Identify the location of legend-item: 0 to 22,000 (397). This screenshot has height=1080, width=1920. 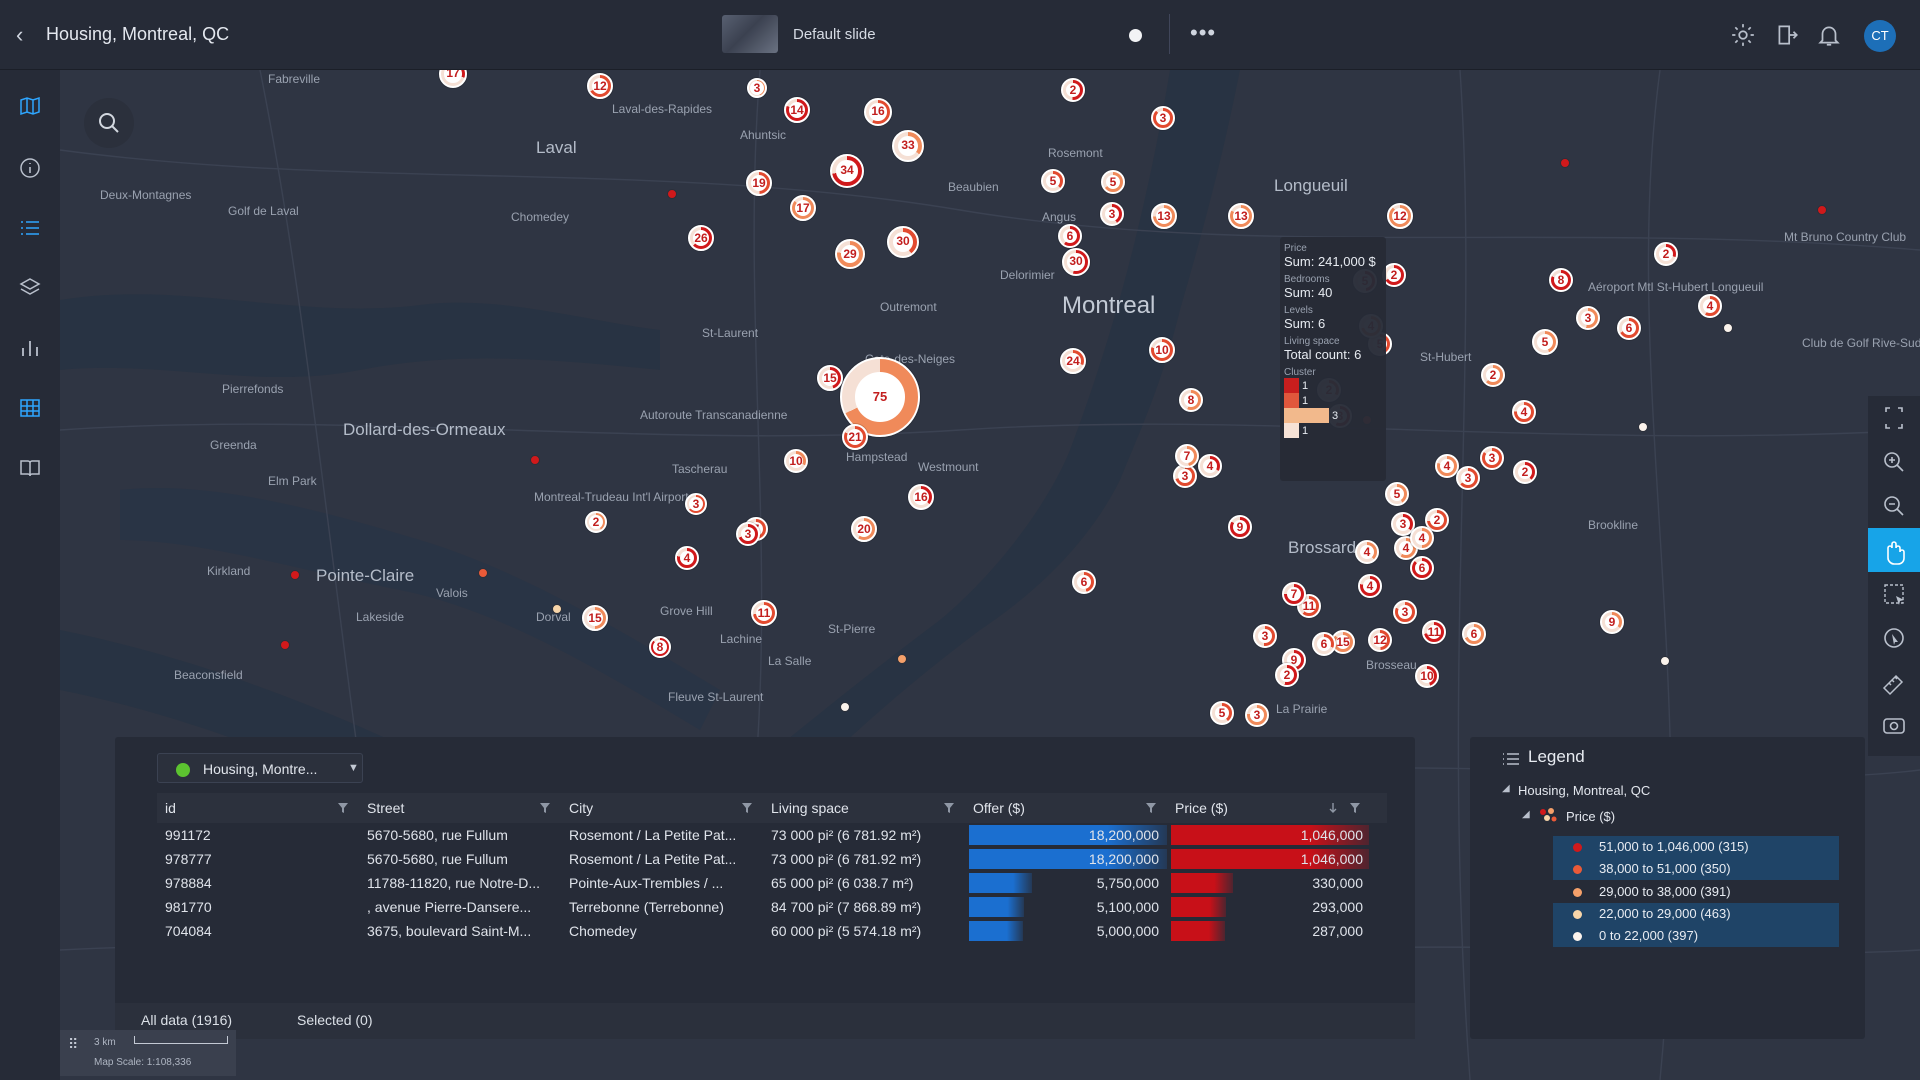
(1696, 936).